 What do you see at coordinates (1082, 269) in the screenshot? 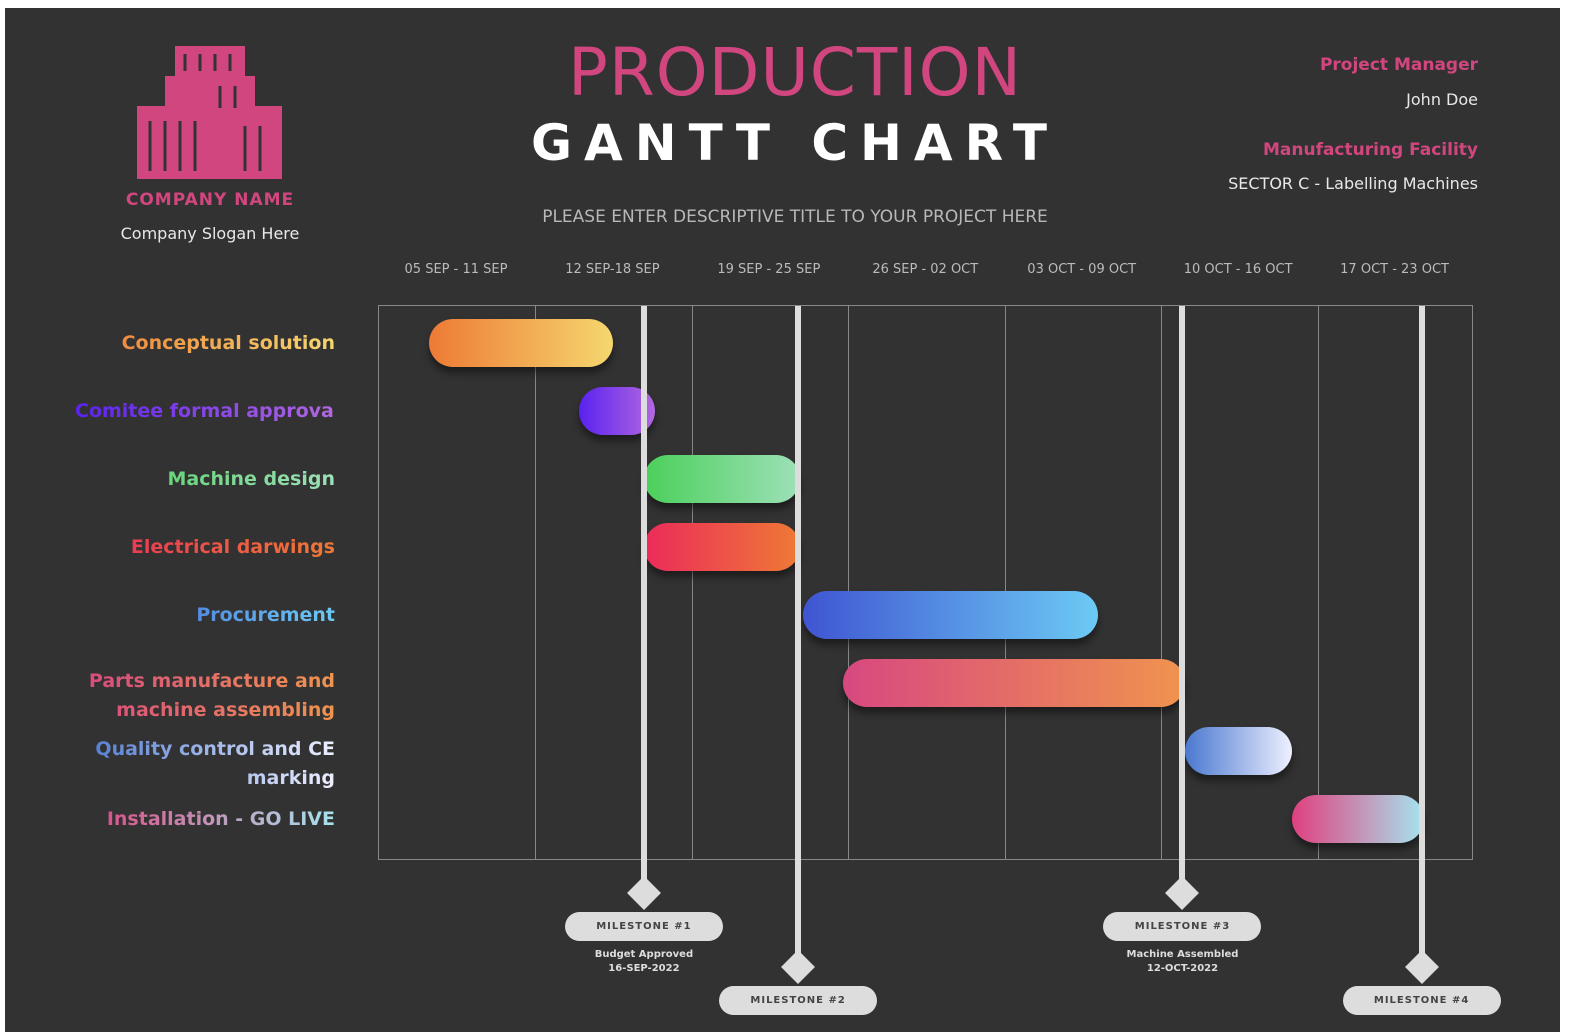
I see `week-tick-label: 03 OCT - 09 OCT` at bounding box center [1082, 269].